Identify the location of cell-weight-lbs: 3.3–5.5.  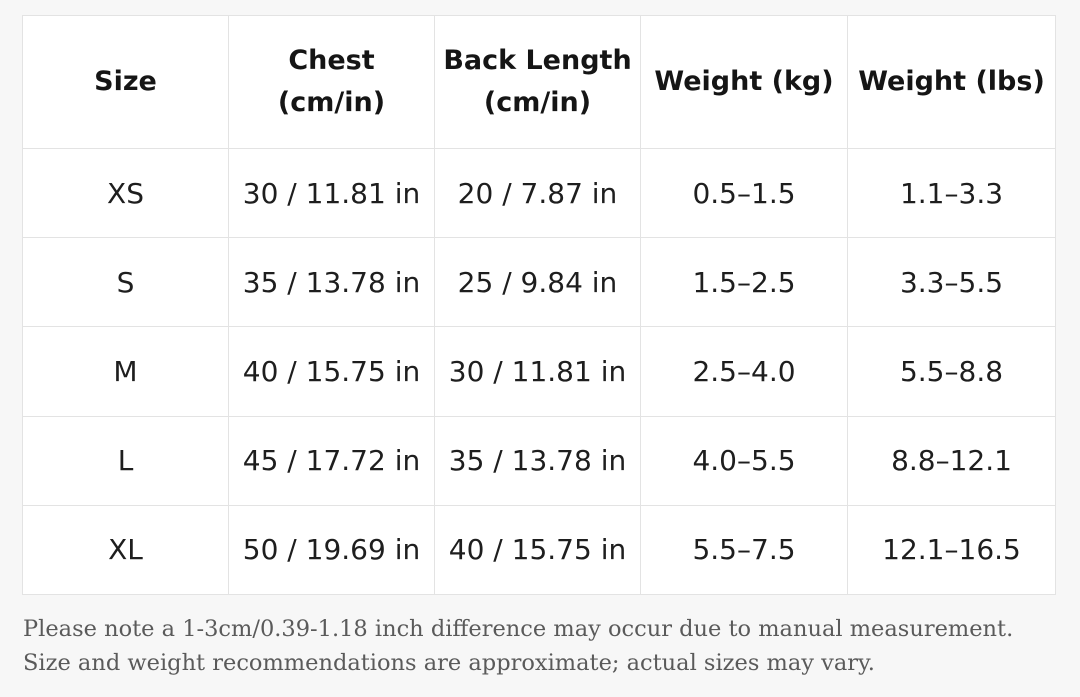
(951, 282).